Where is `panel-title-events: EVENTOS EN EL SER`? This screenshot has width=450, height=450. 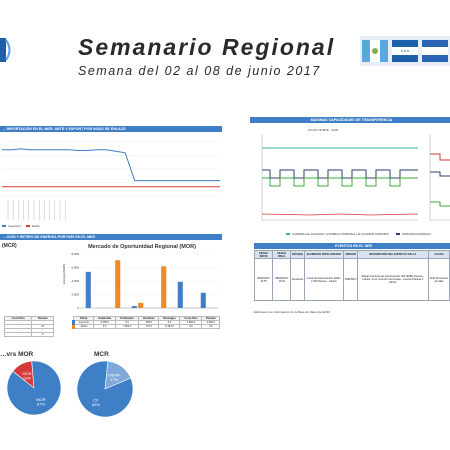 panel-title-events: EVENTOS EN EL SER is located at coordinates (352, 246).